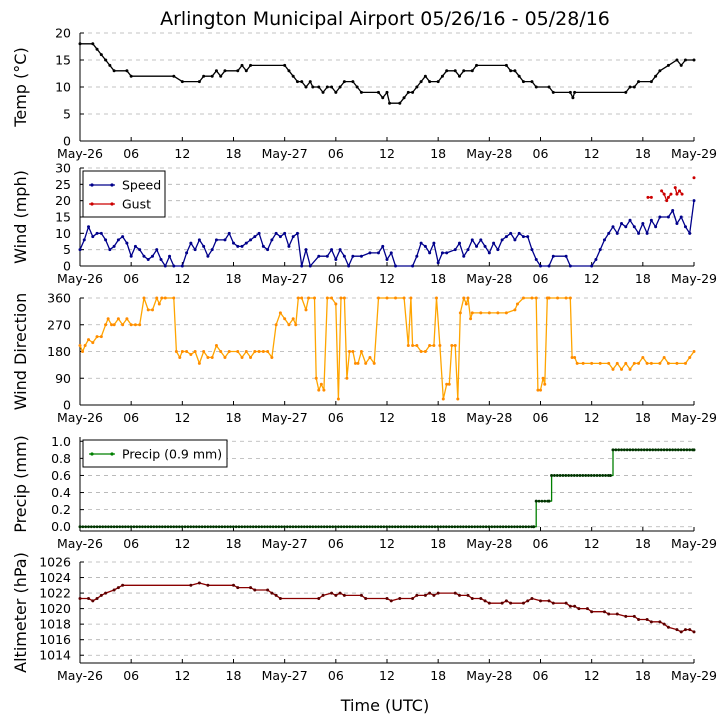 The width and height of the screenshot is (727, 725). I want to click on ytick-label: 0.6, so click(61, 475).